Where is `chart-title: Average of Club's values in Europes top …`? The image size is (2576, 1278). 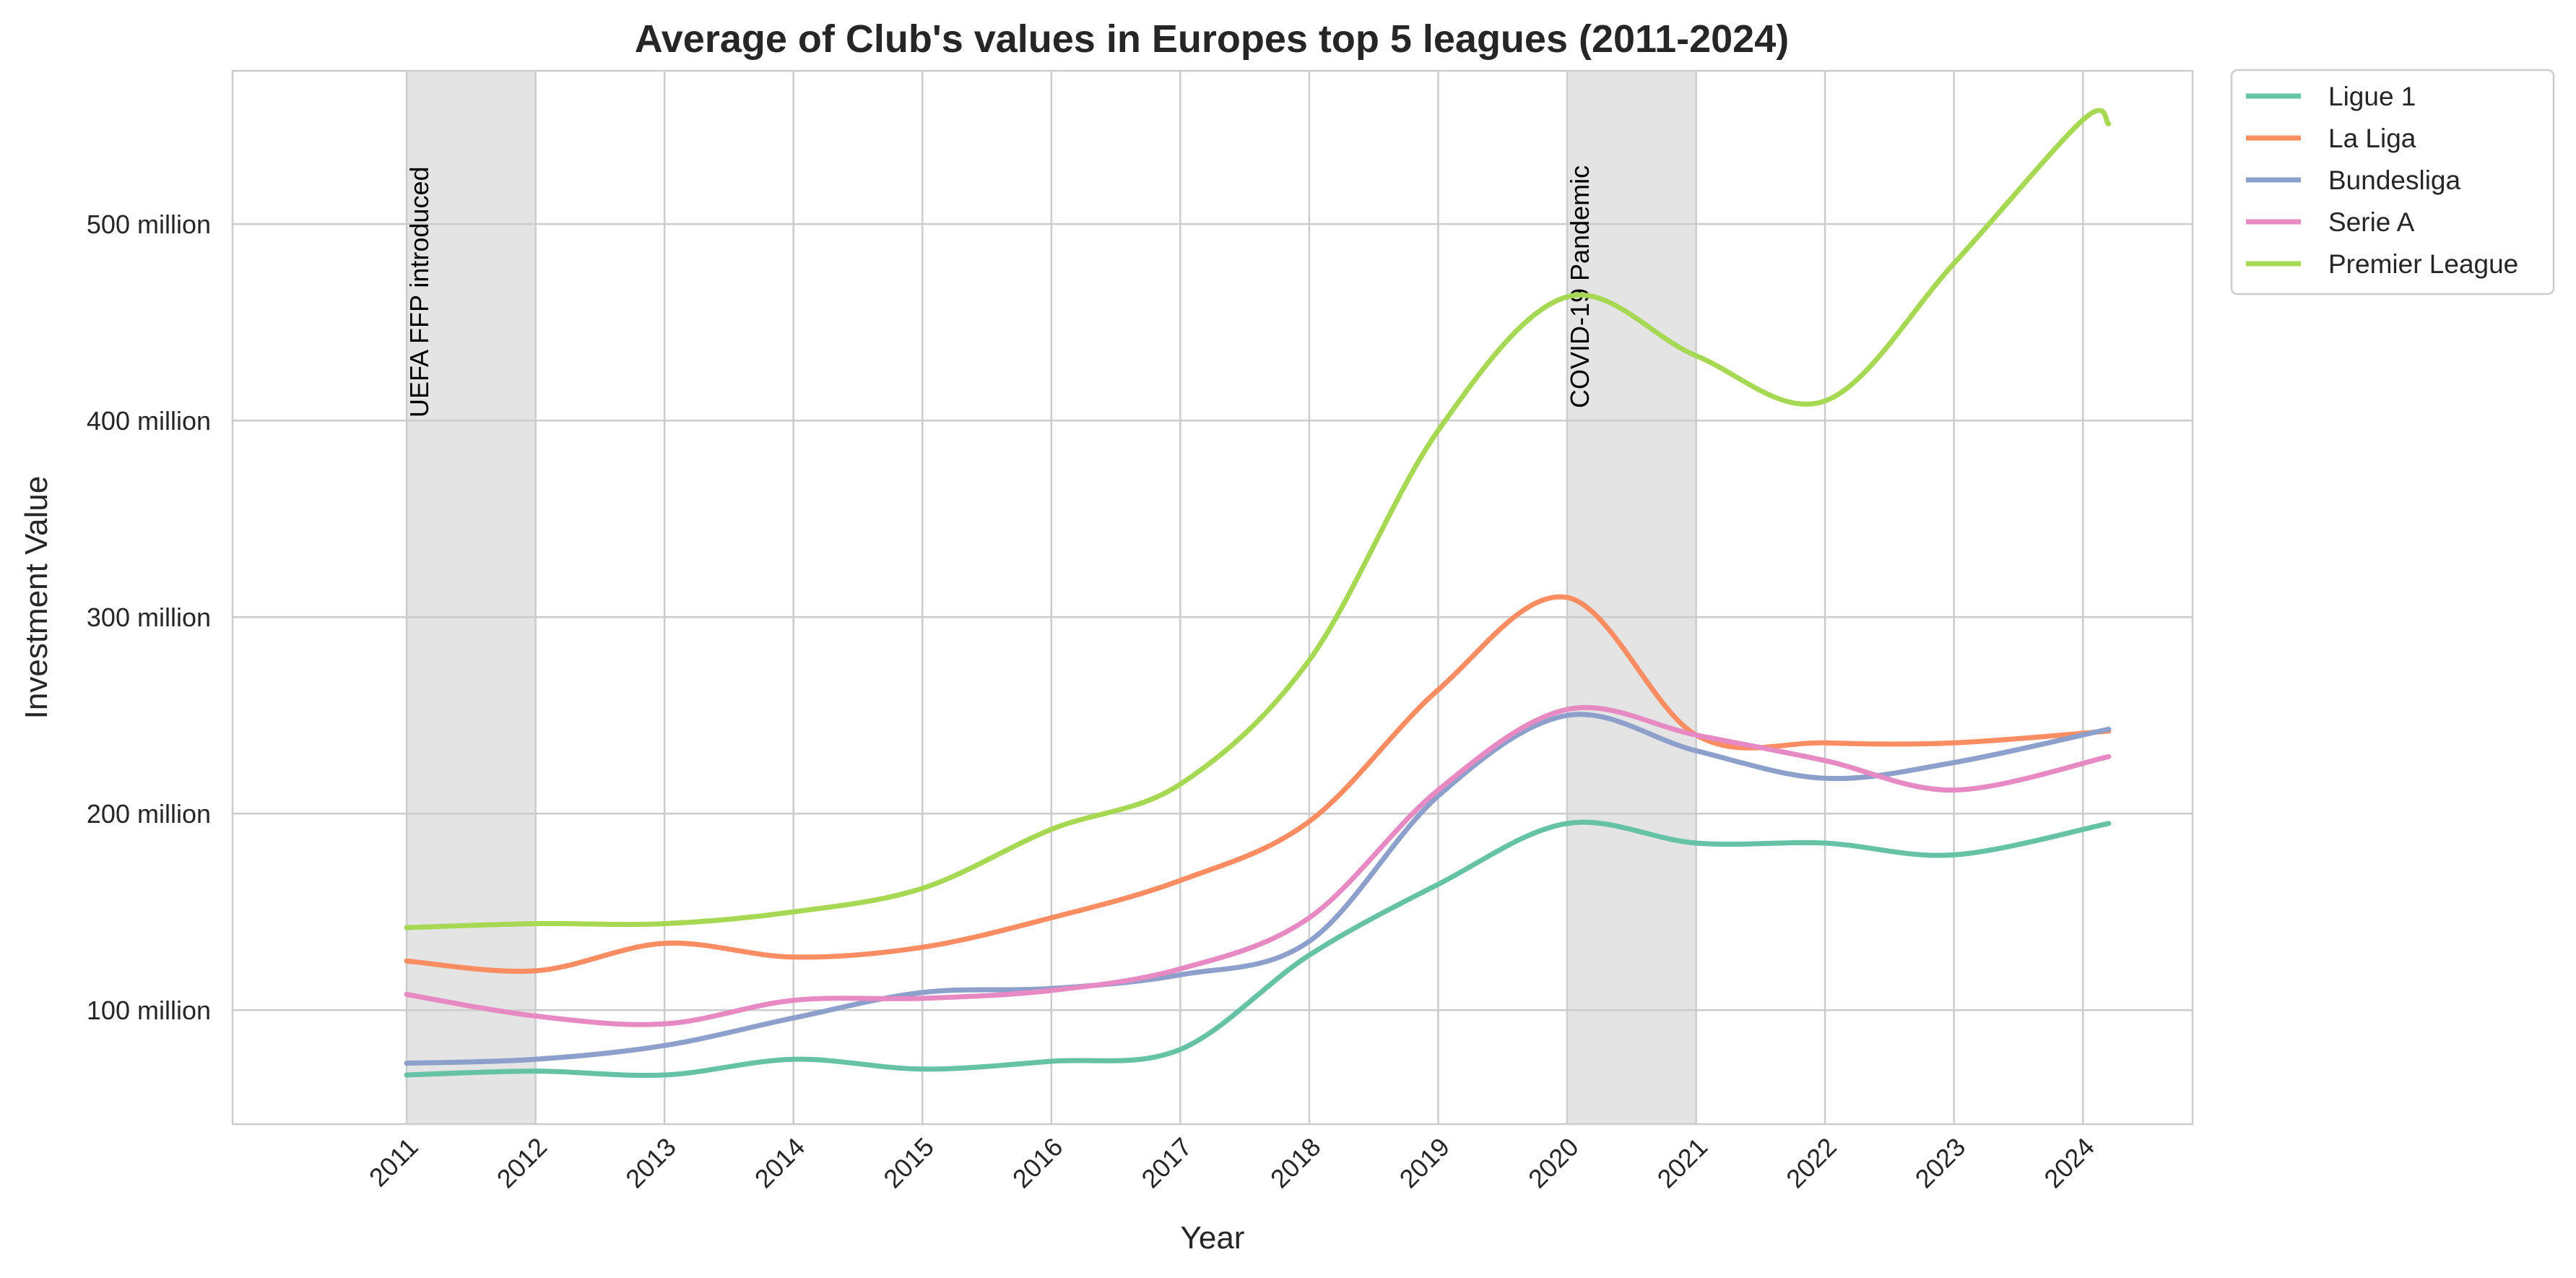 chart-title: Average of Club's values in Europes top … is located at coordinates (1212, 39).